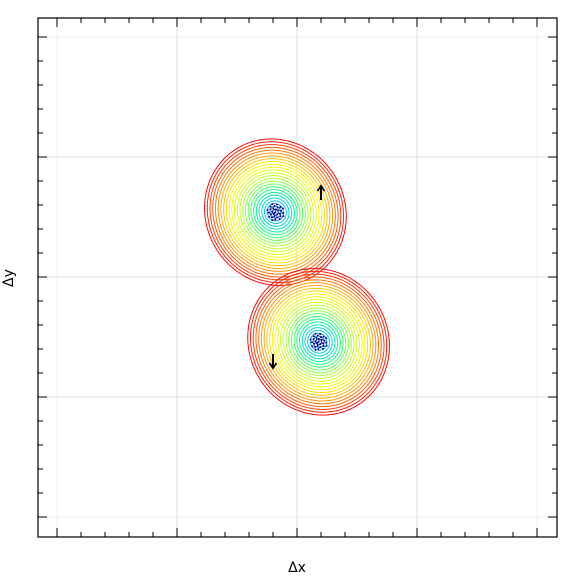  I want to click on direction-markers, so click(297, 277).